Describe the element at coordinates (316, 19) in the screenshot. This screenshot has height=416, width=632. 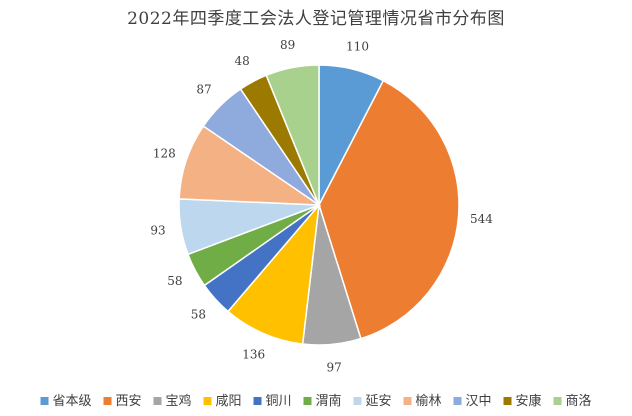
I see `chart-title: 2022年四季度工会法人登记管理情况省市分布图` at that location.